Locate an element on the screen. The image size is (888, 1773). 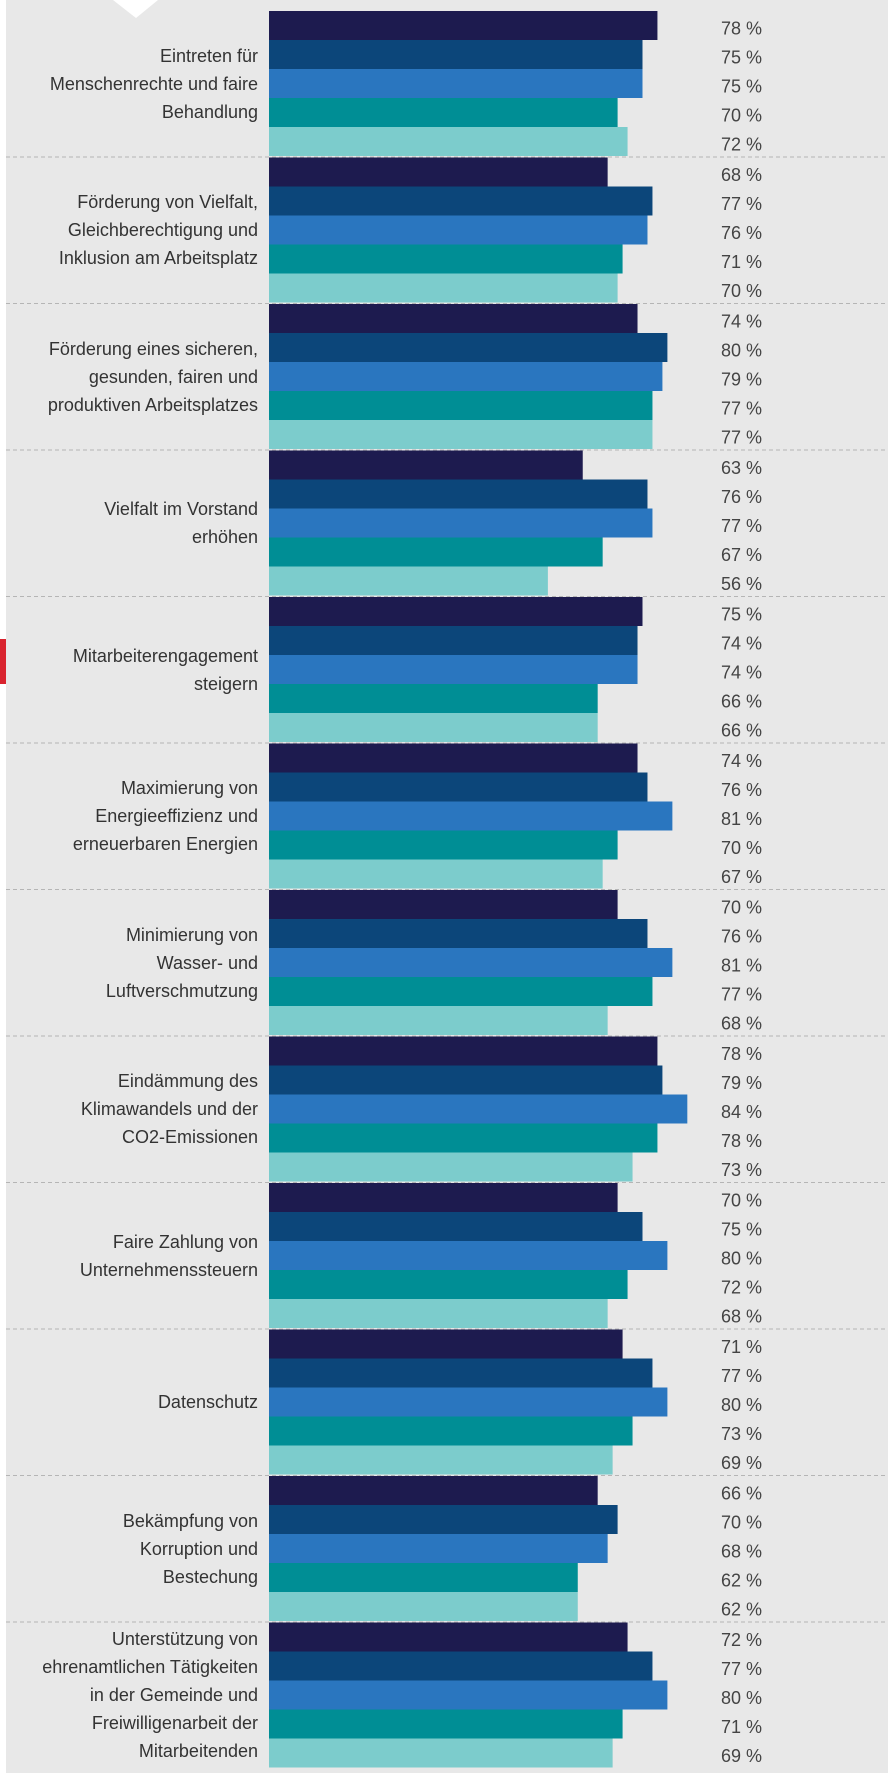
value-label: 71 % is located at coordinates (741, 1347).